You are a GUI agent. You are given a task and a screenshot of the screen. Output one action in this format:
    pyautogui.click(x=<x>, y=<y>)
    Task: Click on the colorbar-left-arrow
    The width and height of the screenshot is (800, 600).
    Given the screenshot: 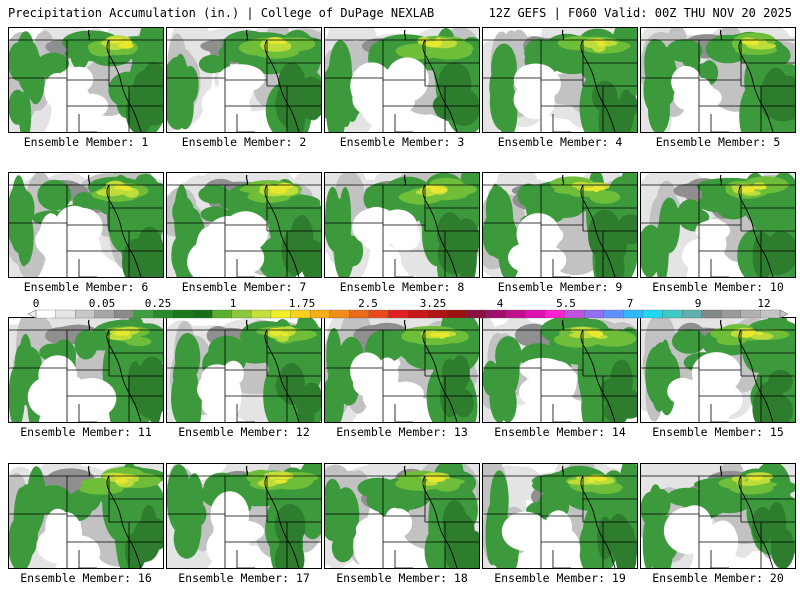 What is the action you would take?
    pyautogui.click(x=32, y=314)
    